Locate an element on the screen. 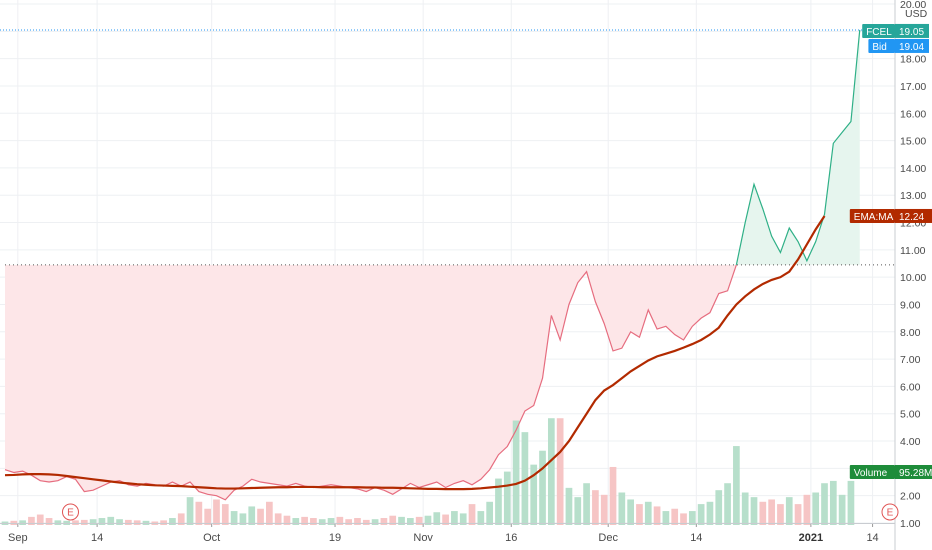  y-tick-label: 6.00 is located at coordinates (910, 387).